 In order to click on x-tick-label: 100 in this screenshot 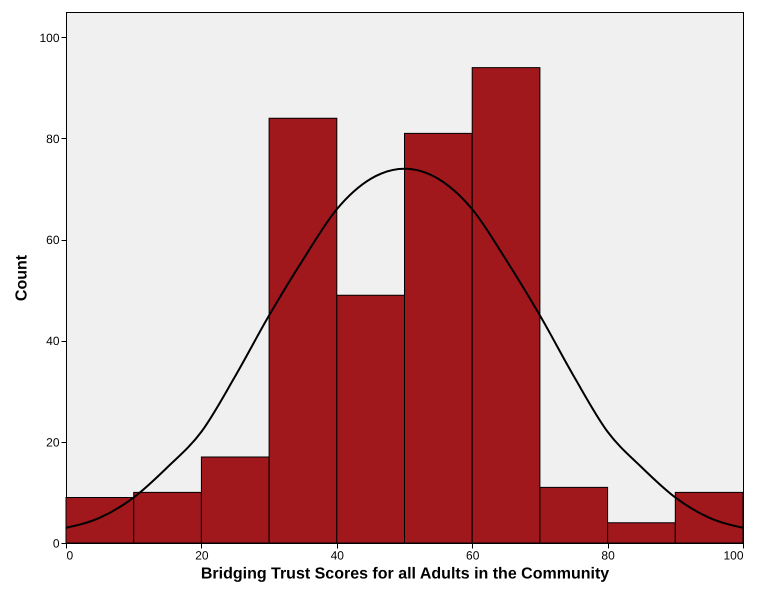, I will do `click(733, 555)`.